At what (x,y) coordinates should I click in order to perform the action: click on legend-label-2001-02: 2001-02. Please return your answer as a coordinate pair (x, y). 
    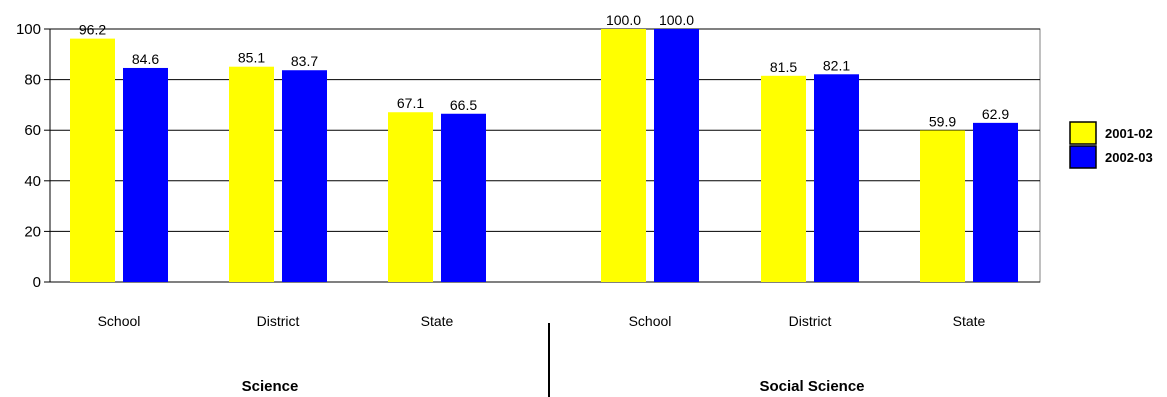
    Looking at the image, I should click on (1129, 133).